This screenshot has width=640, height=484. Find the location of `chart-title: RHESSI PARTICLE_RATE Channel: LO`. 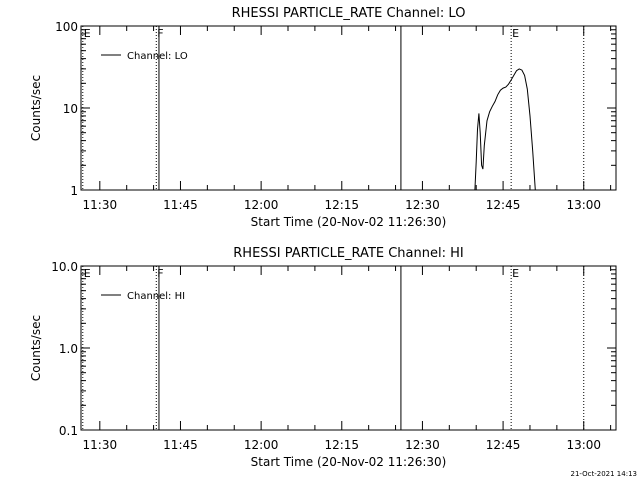

chart-title: RHESSI PARTICLE_RATE Channel: LO is located at coordinates (349, 13).